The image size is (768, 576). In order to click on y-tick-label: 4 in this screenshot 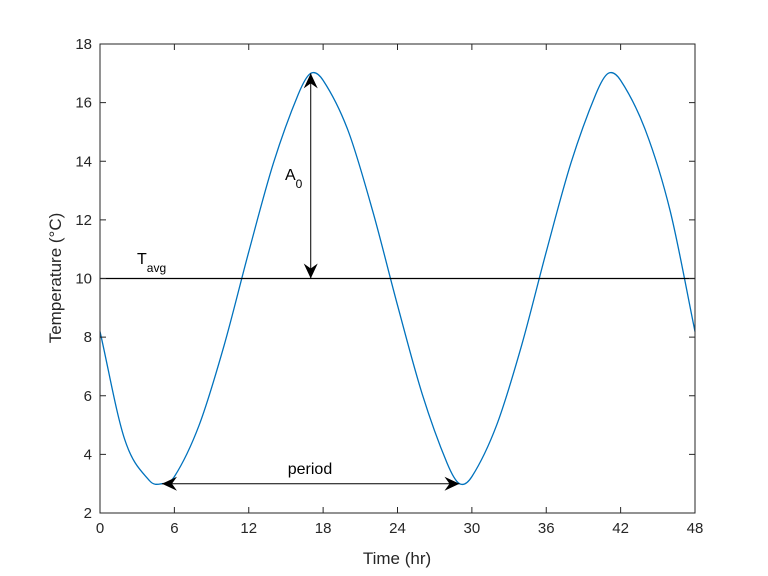, I will do `click(88, 454)`.